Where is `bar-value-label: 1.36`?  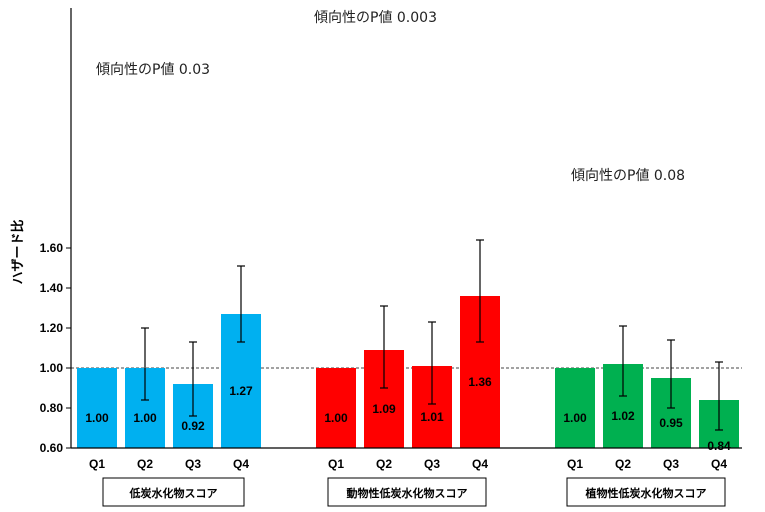
bar-value-label: 1.36 is located at coordinates (480, 382).